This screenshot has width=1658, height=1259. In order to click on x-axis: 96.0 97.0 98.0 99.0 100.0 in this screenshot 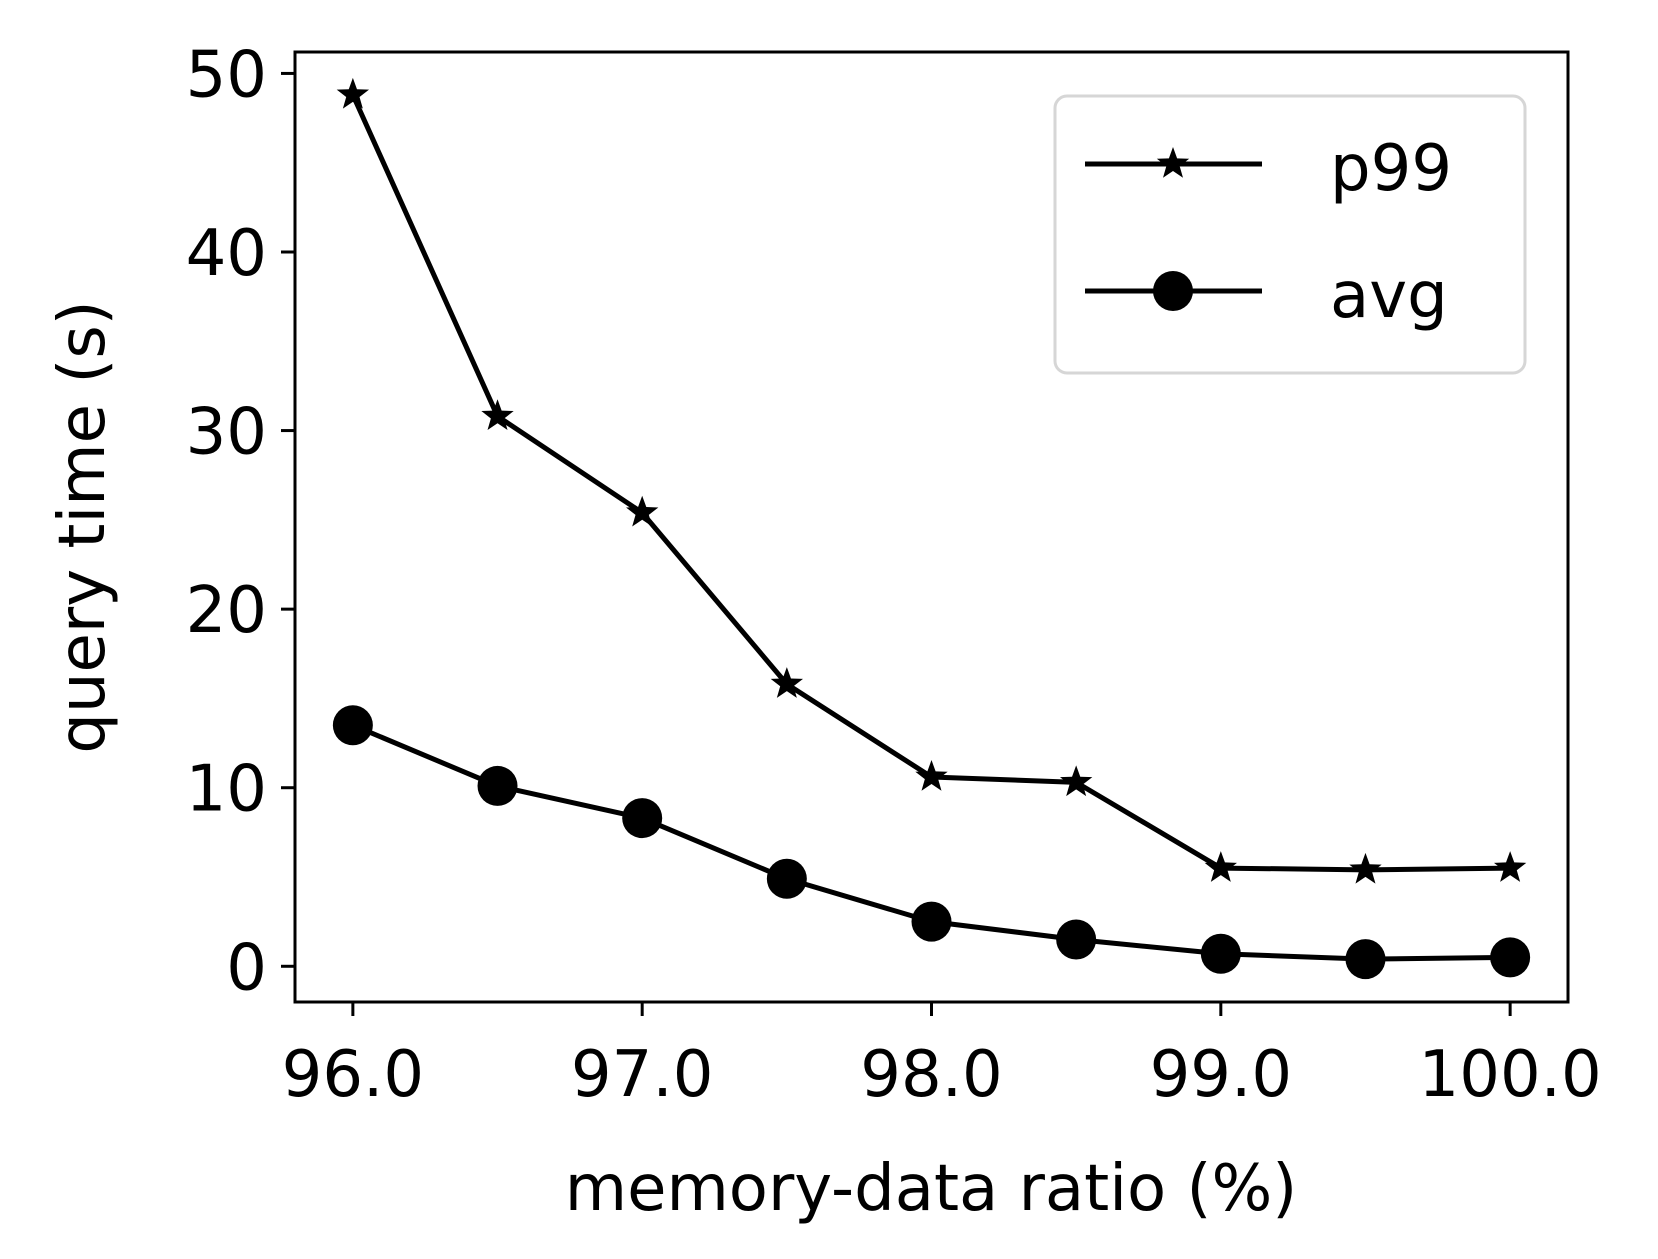, I will do `click(942, 1057)`.